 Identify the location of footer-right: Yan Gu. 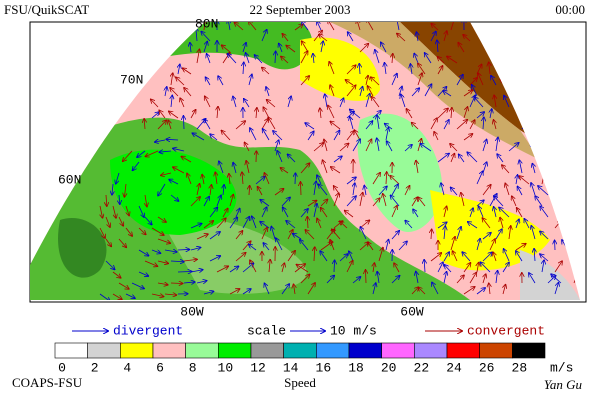
(563, 384).